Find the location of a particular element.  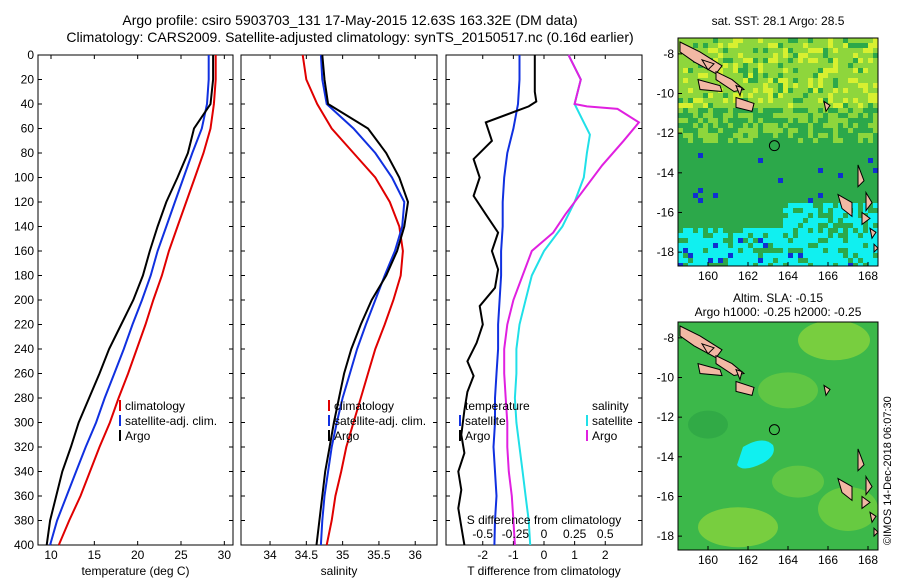

map-x-tick-label: 160 is located at coordinates (708, 560).